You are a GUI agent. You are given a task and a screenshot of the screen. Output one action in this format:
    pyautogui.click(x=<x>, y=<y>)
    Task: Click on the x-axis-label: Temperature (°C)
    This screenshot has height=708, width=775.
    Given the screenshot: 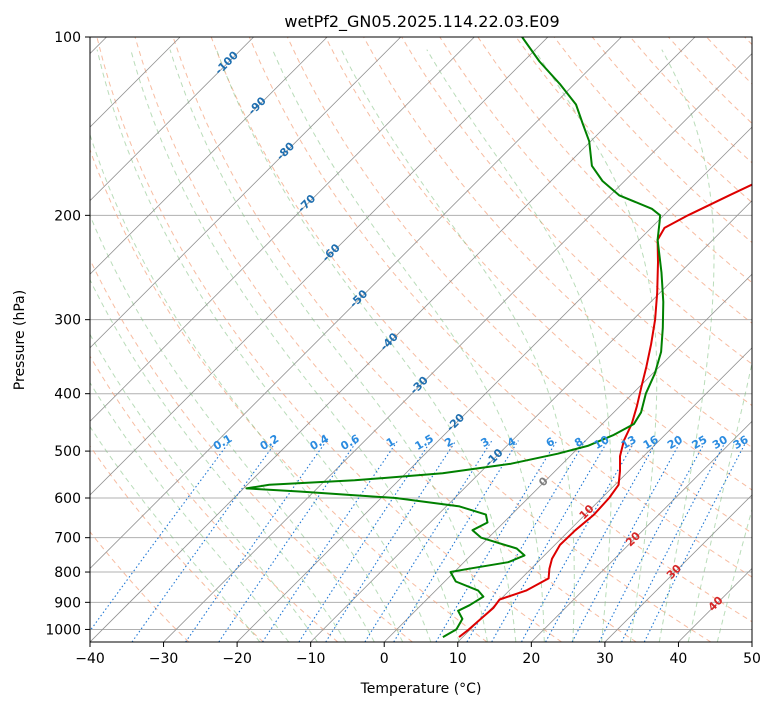 What is the action you would take?
    pyautogui.click(x=421, y=689)
    